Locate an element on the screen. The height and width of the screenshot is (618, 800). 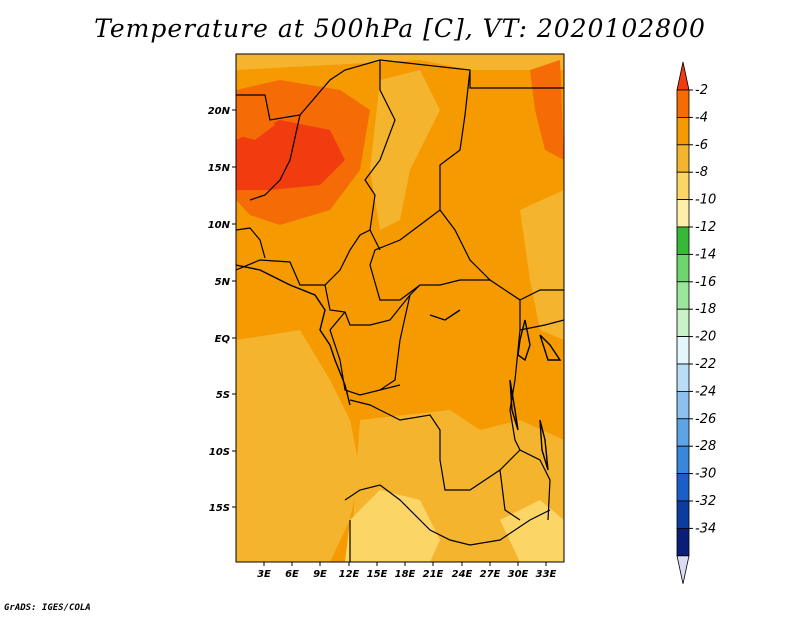
colorbar-label: -12 is located at coordinates (705, 227).